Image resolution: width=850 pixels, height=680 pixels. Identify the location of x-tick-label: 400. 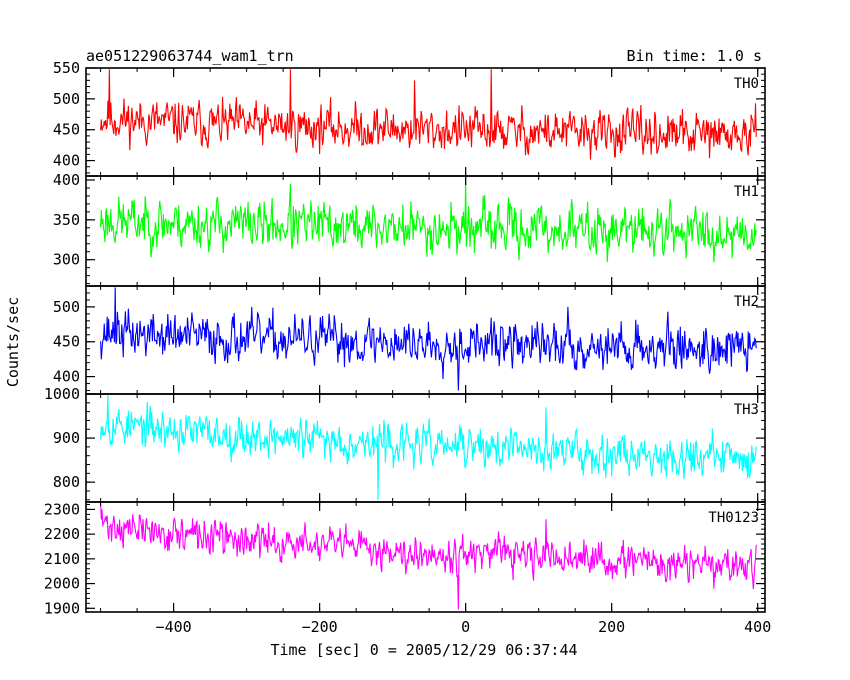
(757, 627).